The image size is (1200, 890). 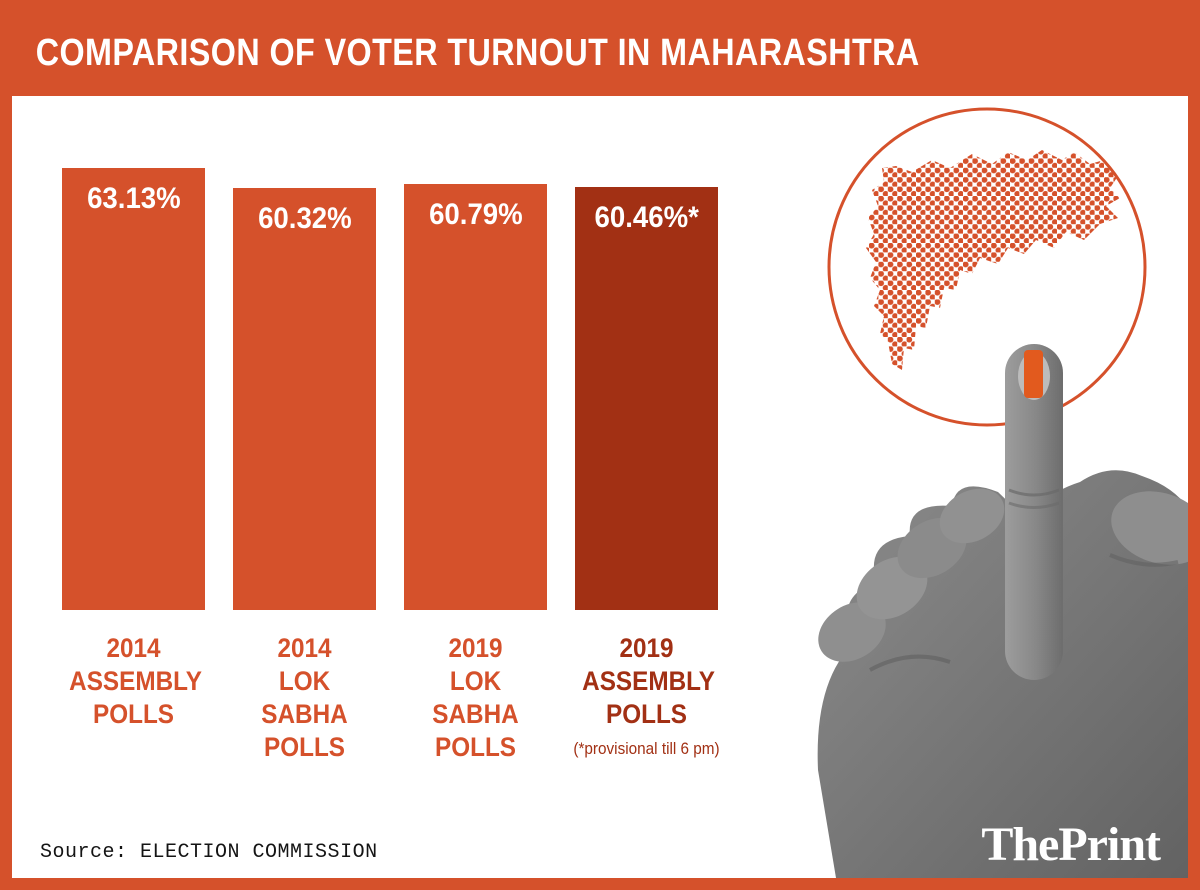 What do you see at coordinates (475, 697) in the screenshot?
I see `bar-category-label: 2019 LOK SABHA POLLS` at bounding box center [475, 697].